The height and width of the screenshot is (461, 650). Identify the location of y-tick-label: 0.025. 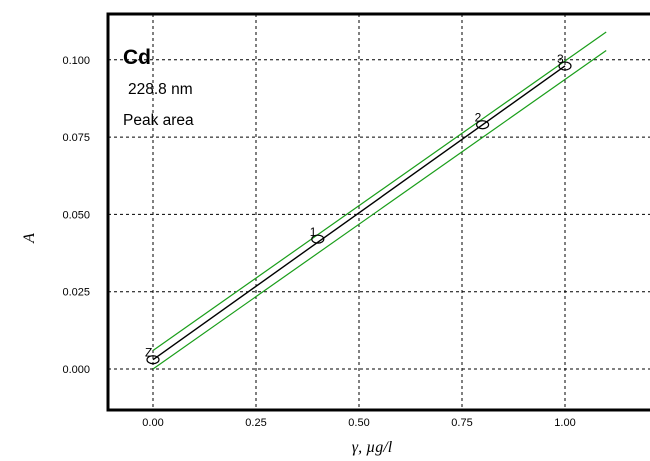
(76, 293).